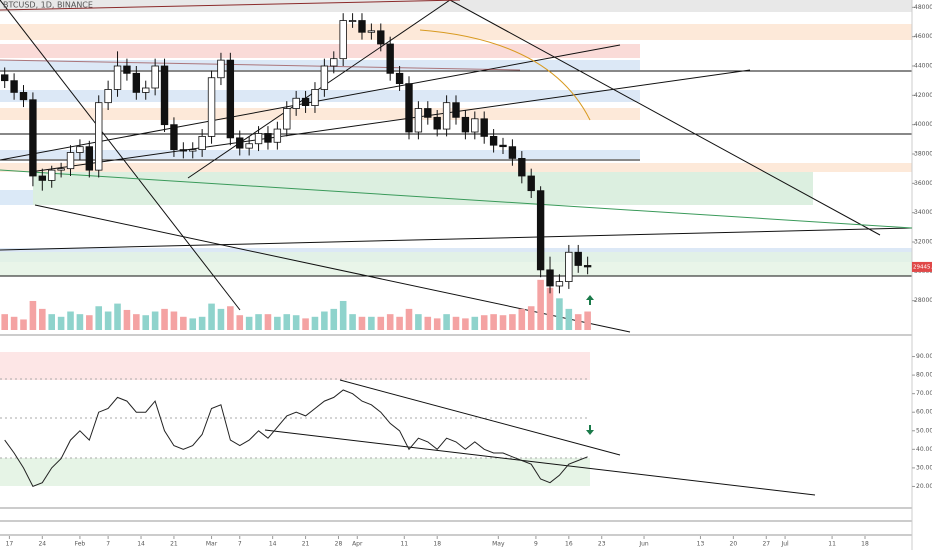  I want to click on x-tick-label: Mar, so click(212, 544).